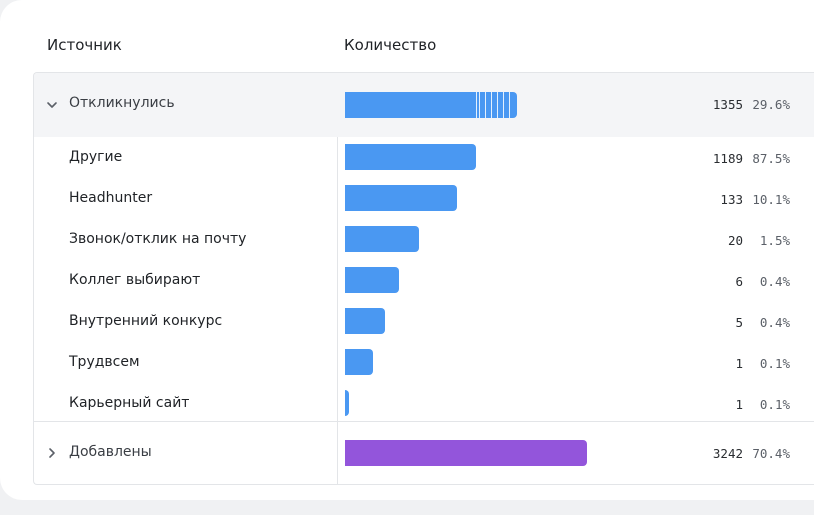 The height and width of the screenshot is (515, 814). Describe the element at coordinates (727, 158) in the screenshot. I see `source-count: 1189` at that location.